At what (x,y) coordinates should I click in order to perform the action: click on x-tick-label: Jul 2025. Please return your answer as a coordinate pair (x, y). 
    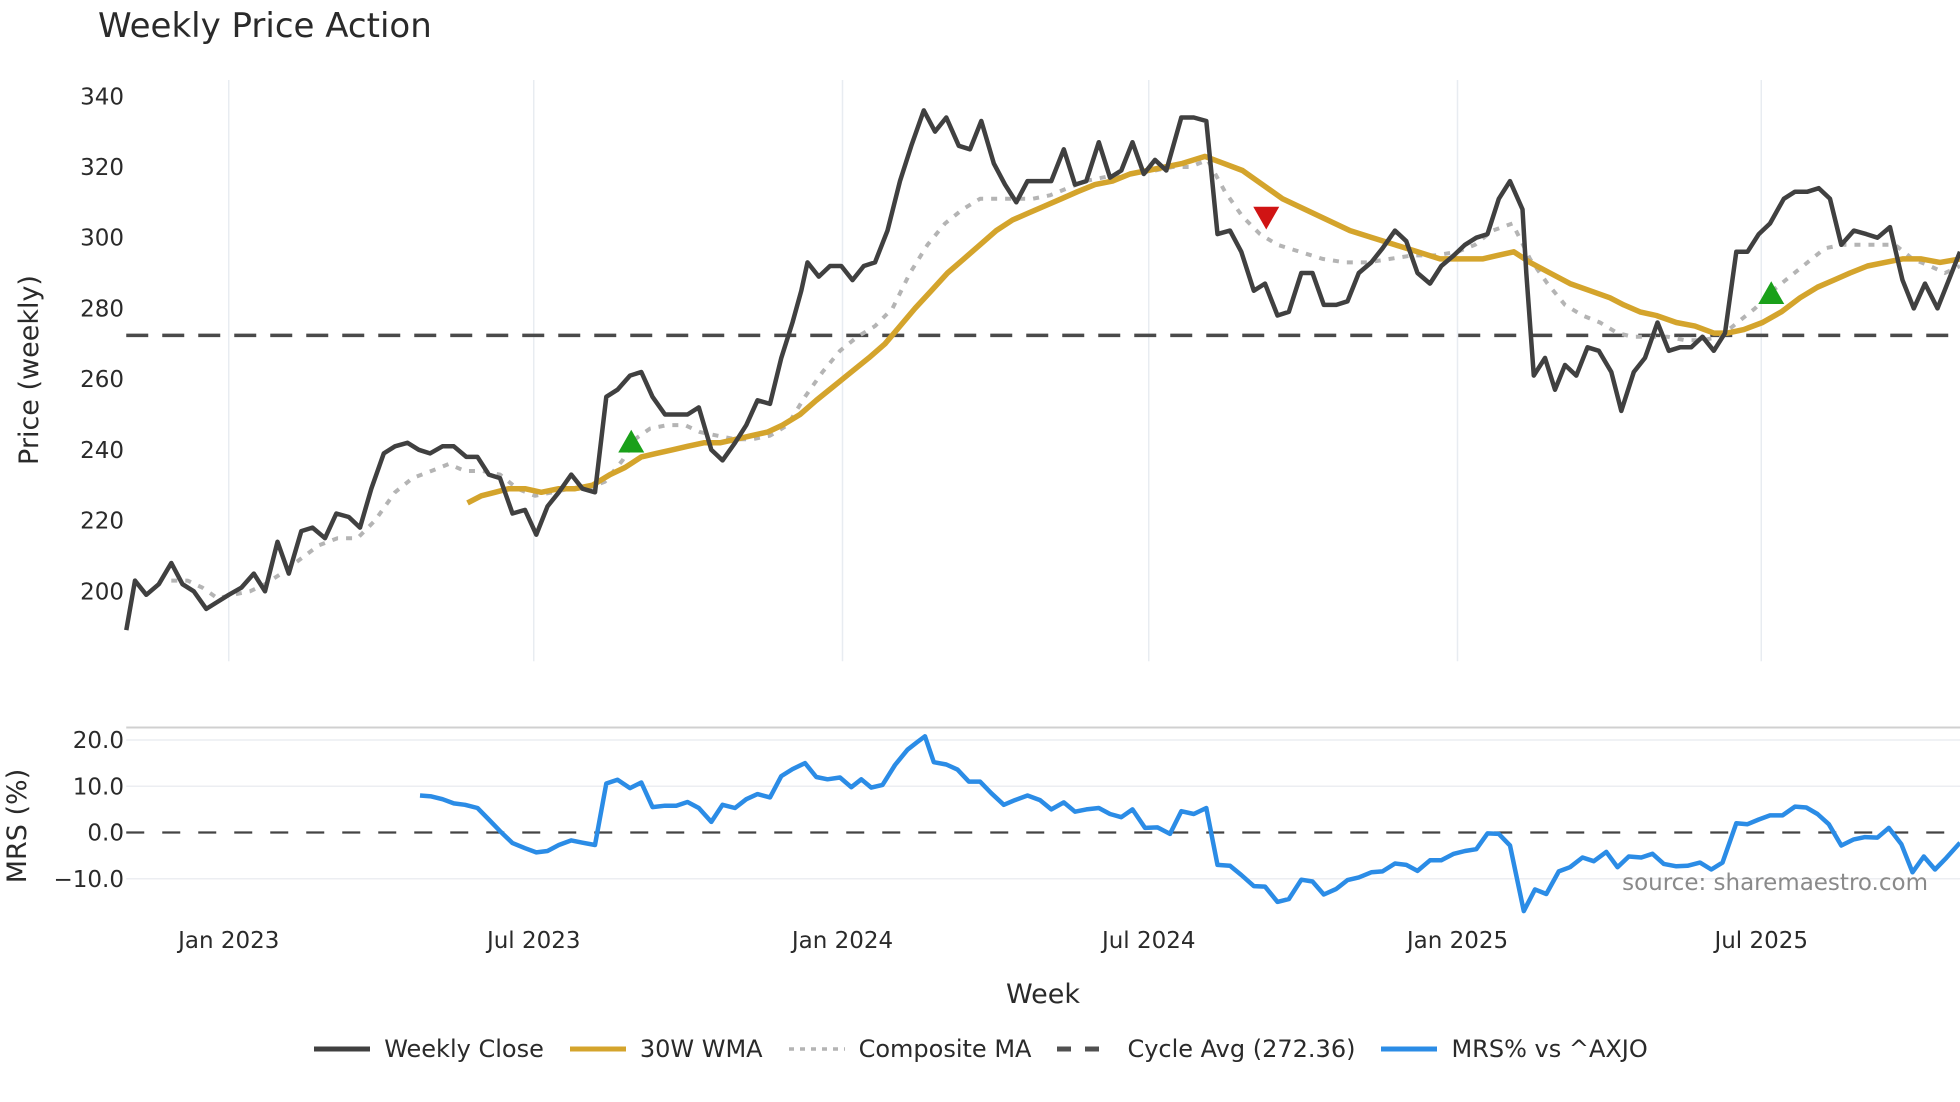
    Looking at the image, I should click on (1760, 941).